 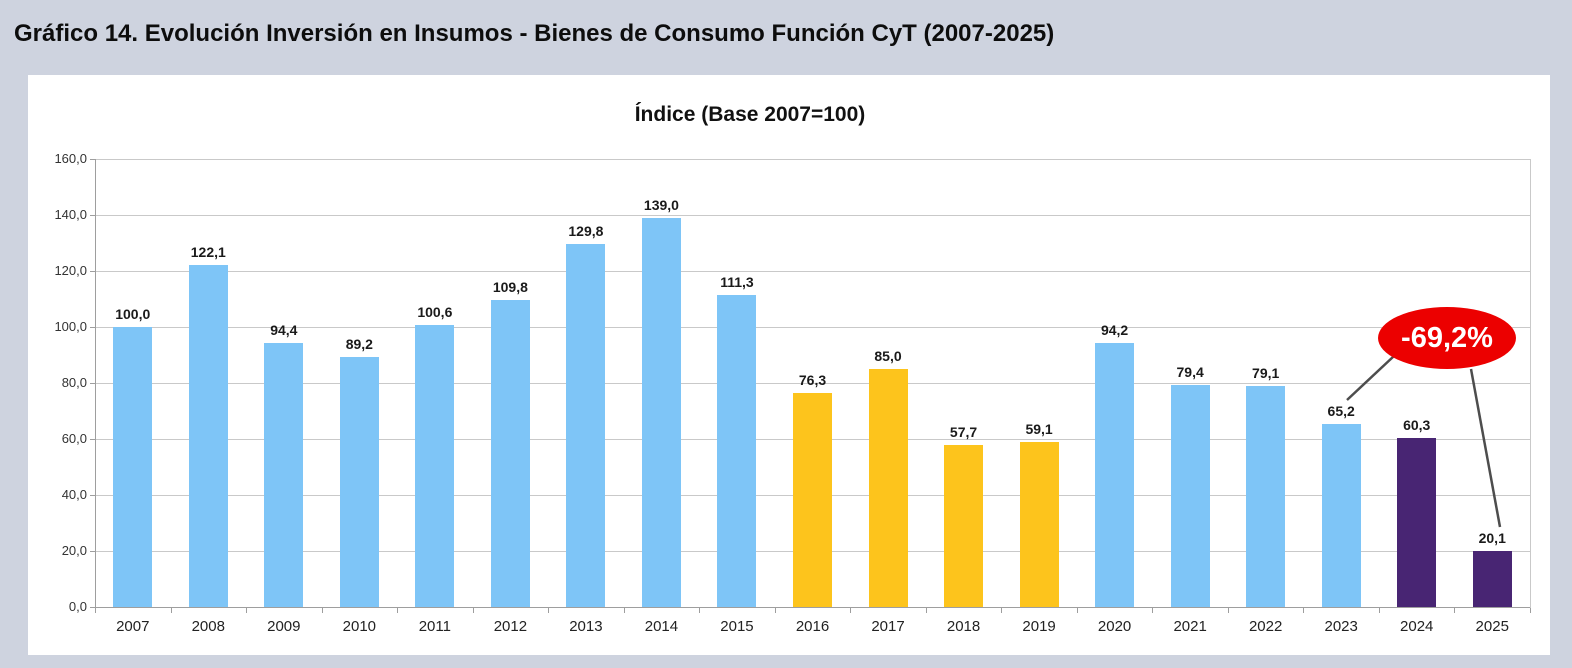 What do you see at coordinates (74, 382) in the screenshot?
I see `y-axis-label: 80,0` at bounding box center [74, 382].